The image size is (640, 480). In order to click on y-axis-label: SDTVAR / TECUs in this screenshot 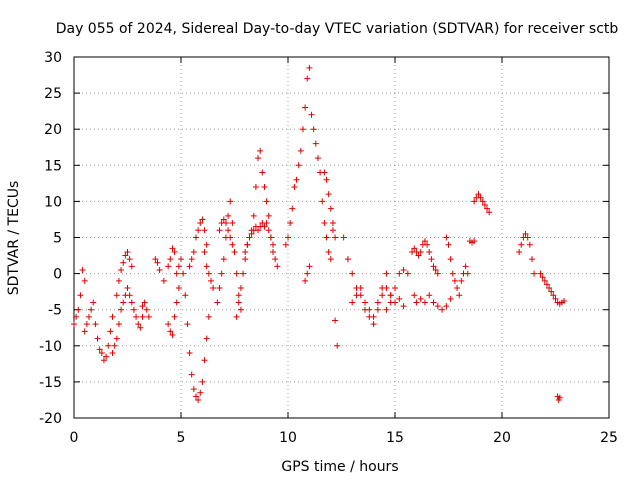, I will do `click(14, 238)`.